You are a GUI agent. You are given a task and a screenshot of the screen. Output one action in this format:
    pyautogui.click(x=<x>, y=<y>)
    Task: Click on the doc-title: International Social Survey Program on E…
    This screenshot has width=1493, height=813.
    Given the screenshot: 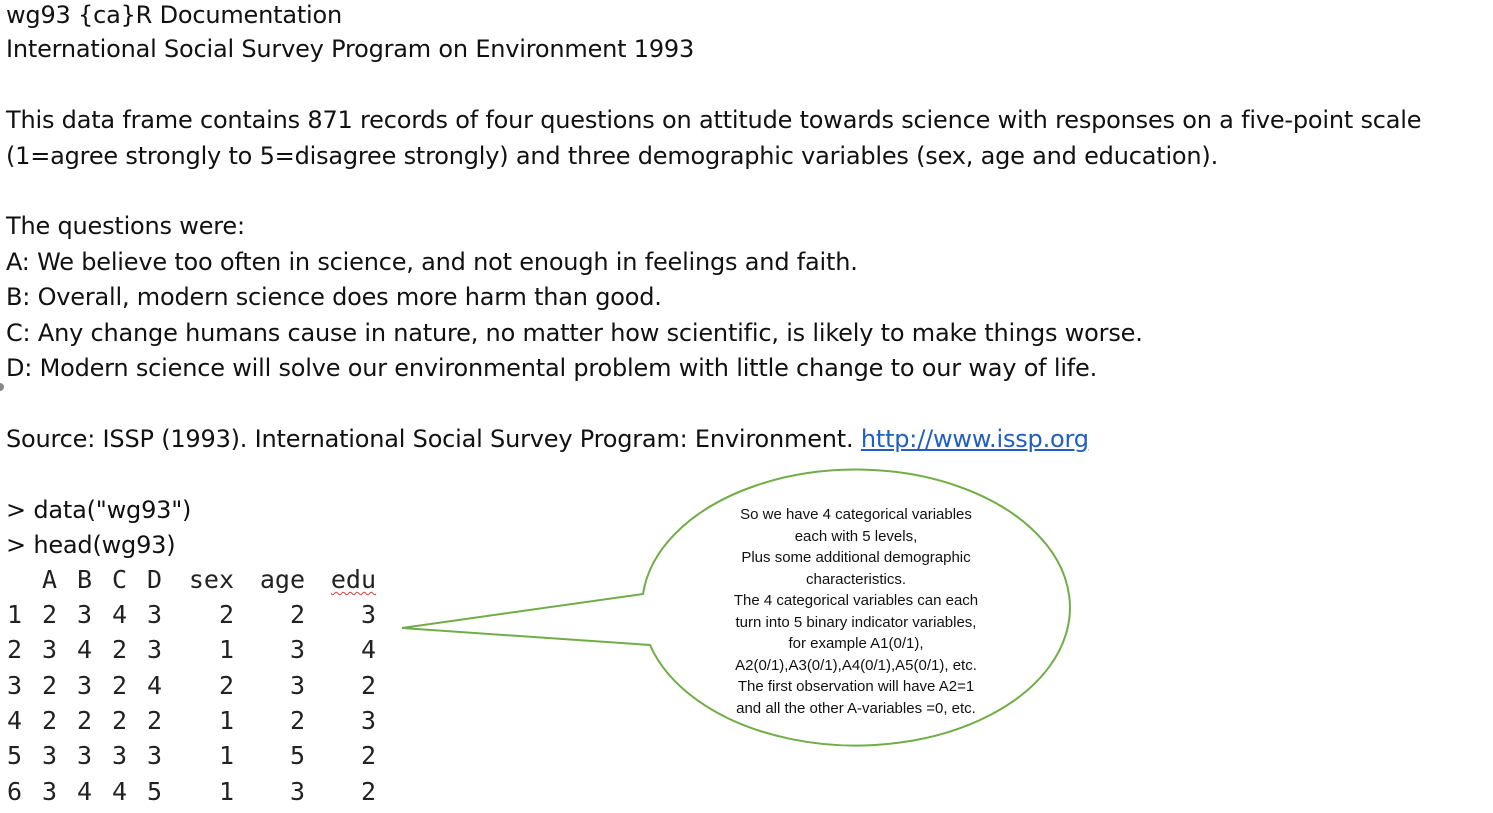 What is the action you would take?
    pyautogui.click(x=350, y=49)
    